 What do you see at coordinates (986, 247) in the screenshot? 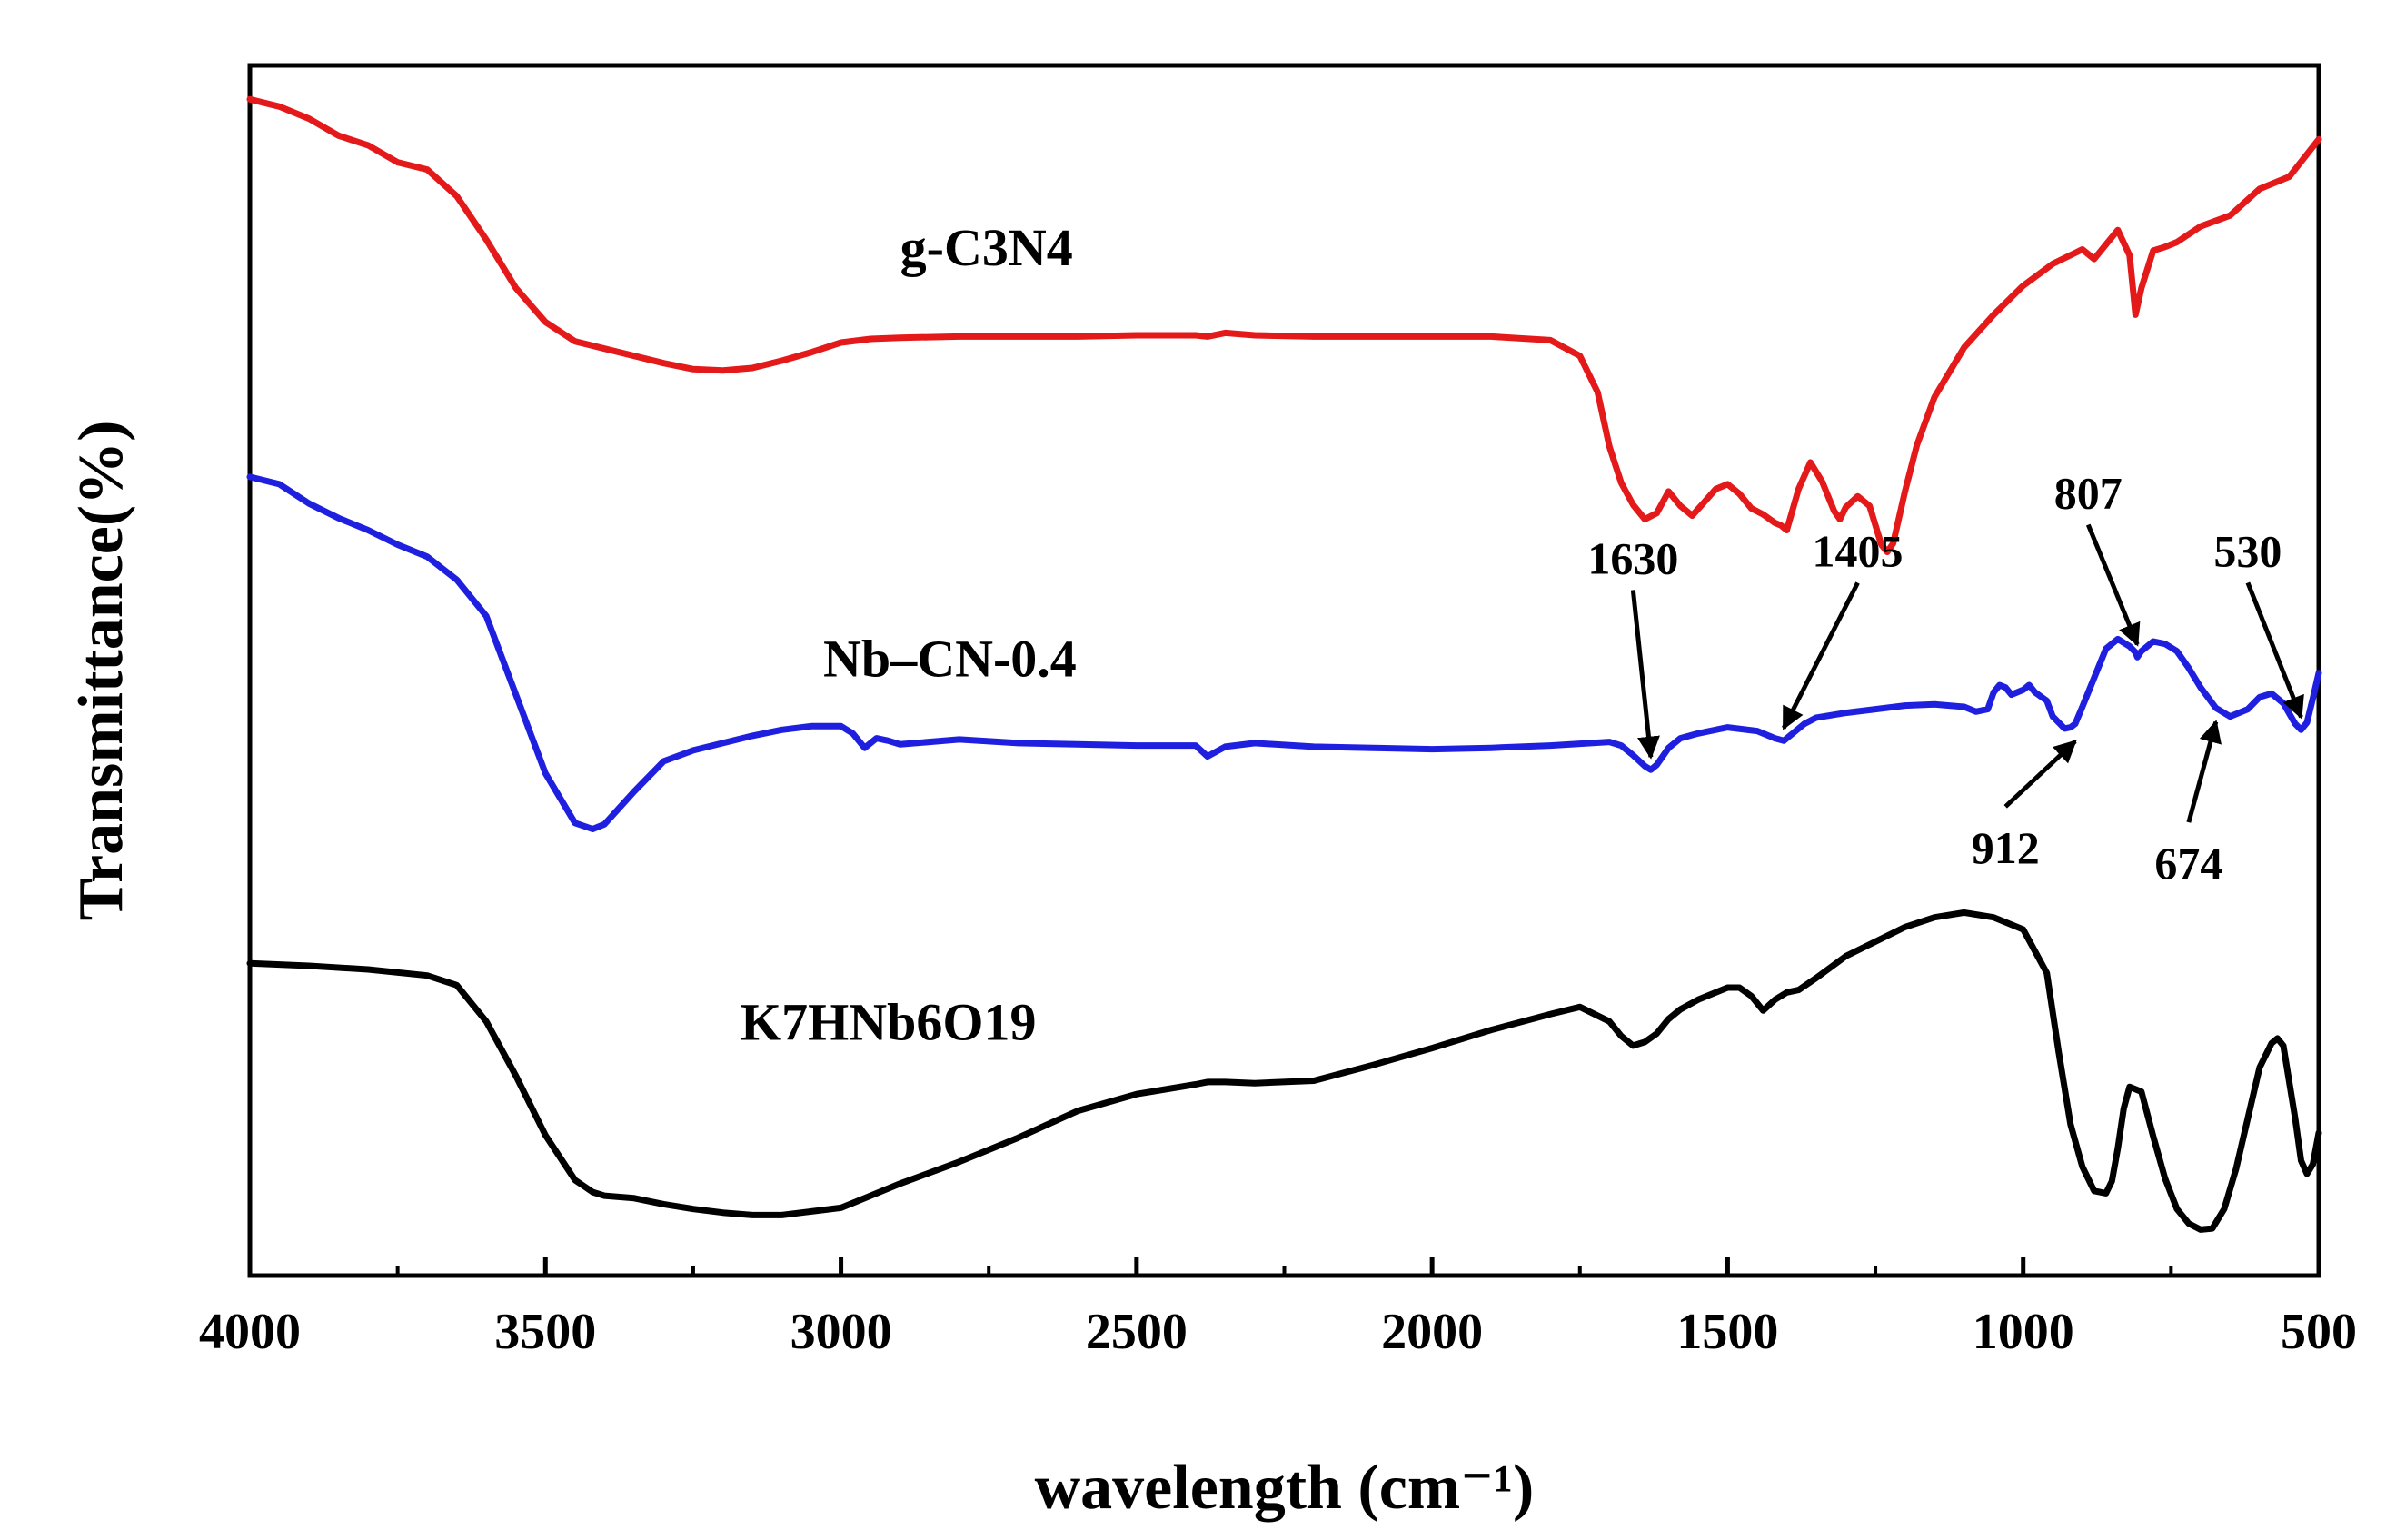
I see `series-label: g-C3N4` at bounding box center [986, 247].